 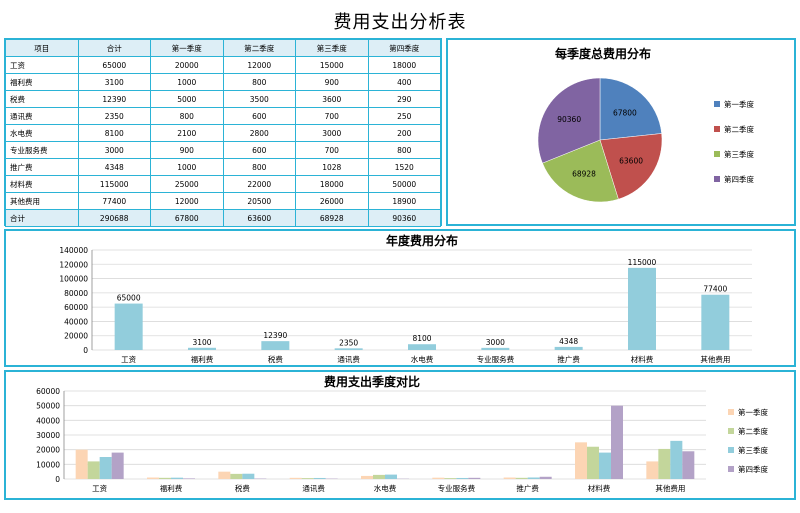 I want to click on table-row: 推广费 4348 1000 800 1028 1520, so click(x=223, y=167).